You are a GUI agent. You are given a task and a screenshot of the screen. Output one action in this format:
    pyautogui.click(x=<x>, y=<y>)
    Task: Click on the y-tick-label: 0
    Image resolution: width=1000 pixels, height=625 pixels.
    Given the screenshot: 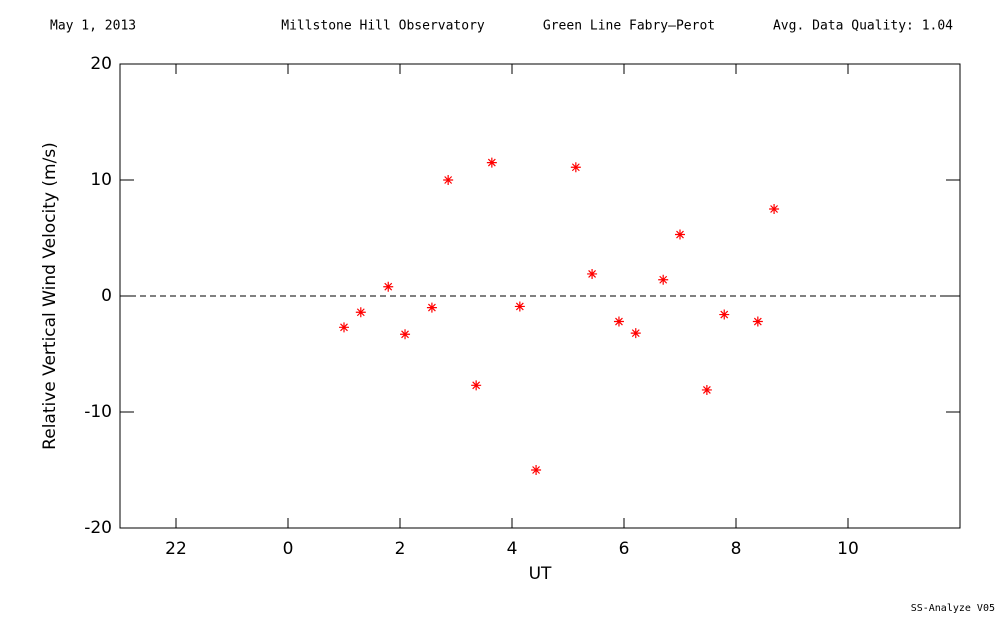 What is the action you would take?
    pyautogui.click(x=106, y=296)
    